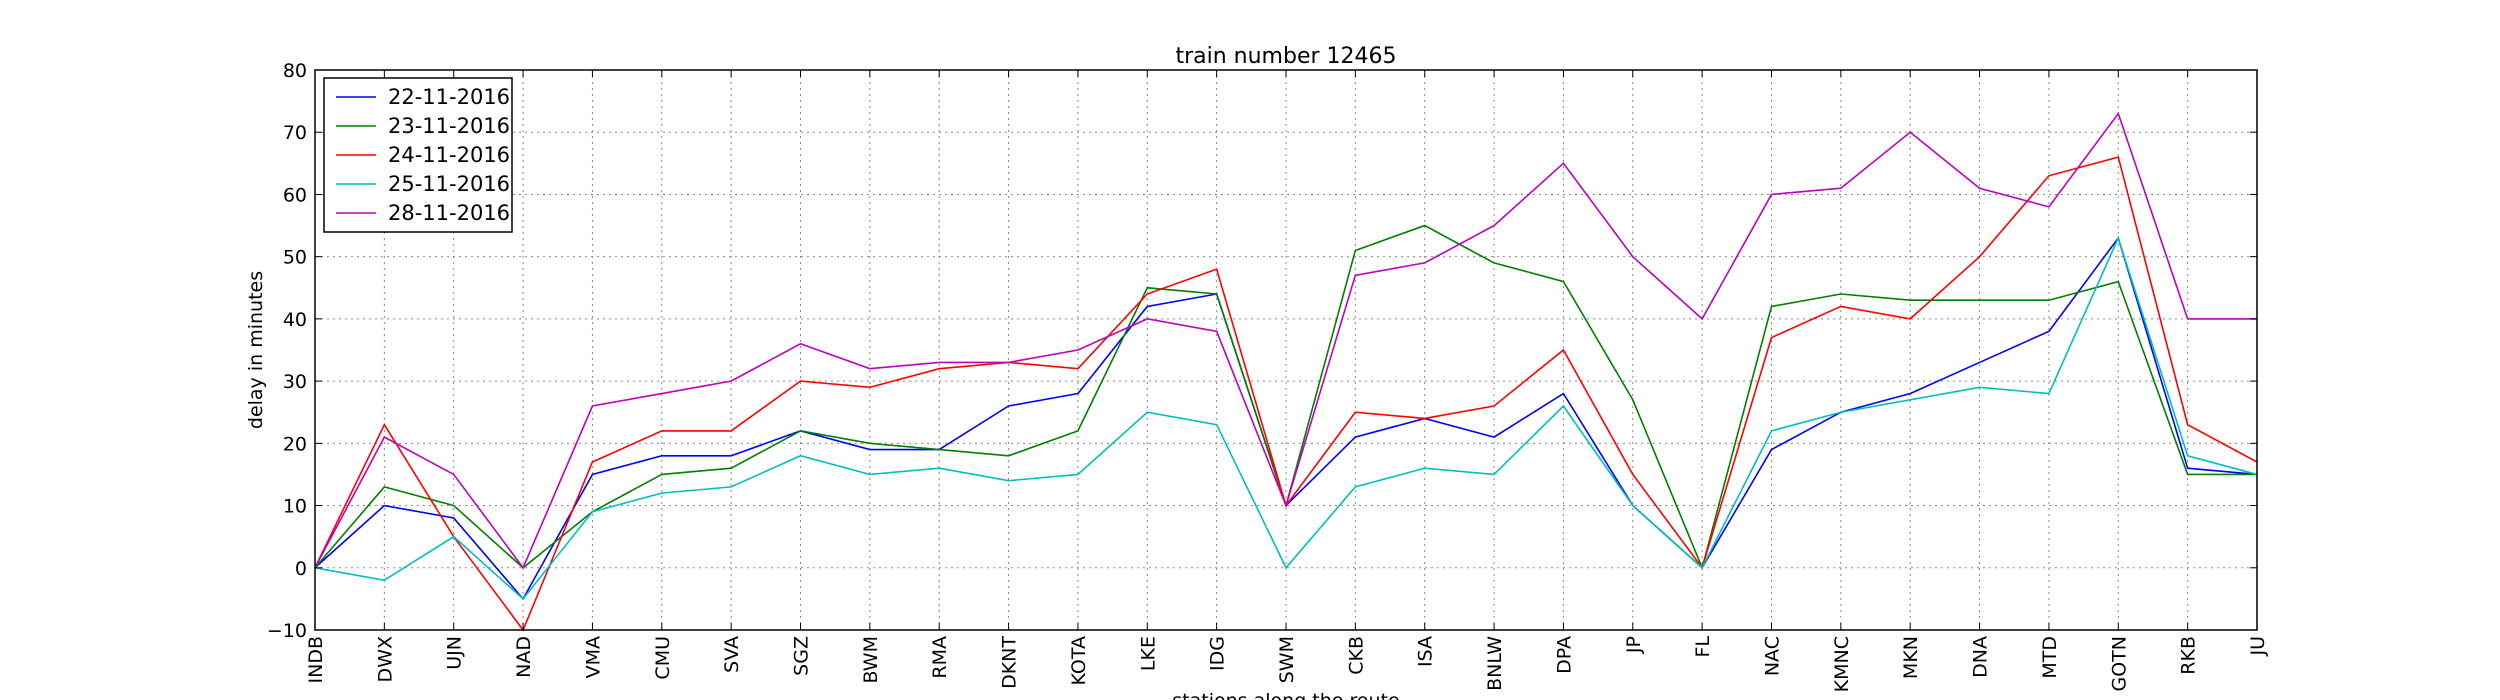 This screenshot has height=700, width=2500. Describe the element at coordinates (1356, 655) in the screenshot. I see `x-tick-label: CKB` at that location.